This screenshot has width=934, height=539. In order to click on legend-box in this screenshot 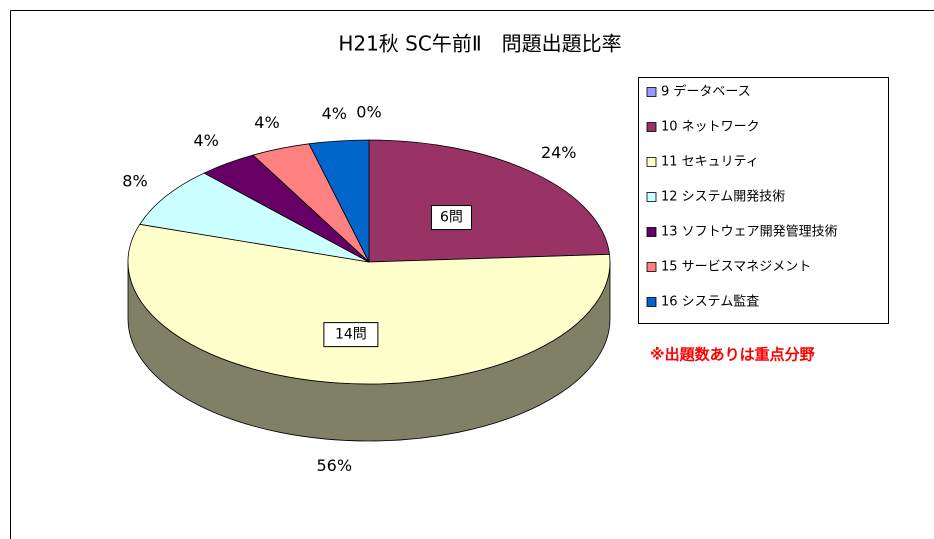, I will do `click(763, 200)`.